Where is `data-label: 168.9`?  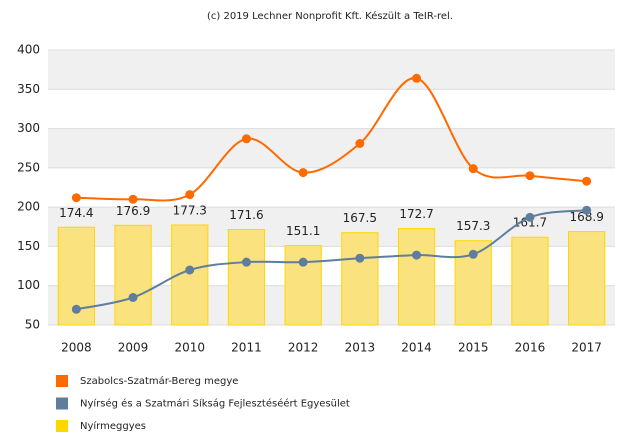 data-label: 168.9 is located at coordinates (586, 217).